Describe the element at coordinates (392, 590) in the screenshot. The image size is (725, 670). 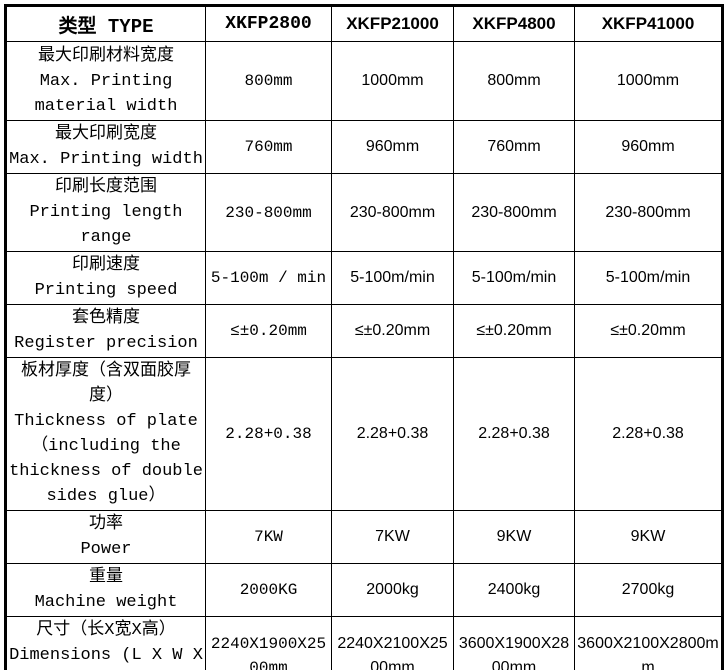
I see `spec-cell: 2000kg` at that location.